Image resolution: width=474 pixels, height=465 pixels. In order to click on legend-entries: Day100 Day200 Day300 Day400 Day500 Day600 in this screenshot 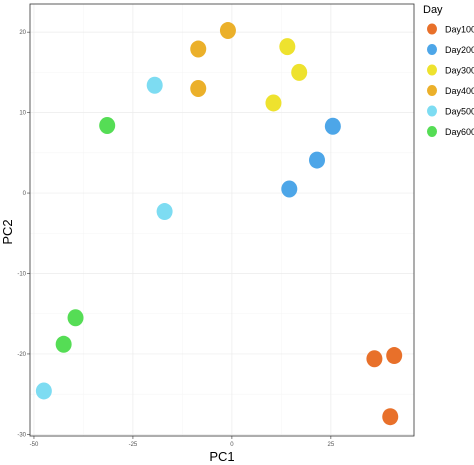, I will do `click(450, 80)`.